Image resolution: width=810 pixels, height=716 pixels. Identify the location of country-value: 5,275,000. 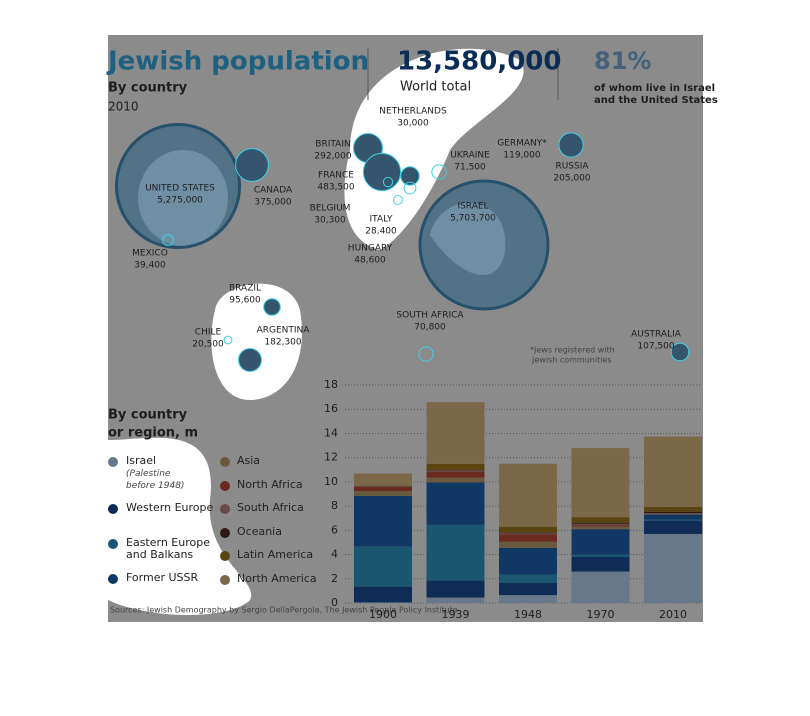
(180, 201).